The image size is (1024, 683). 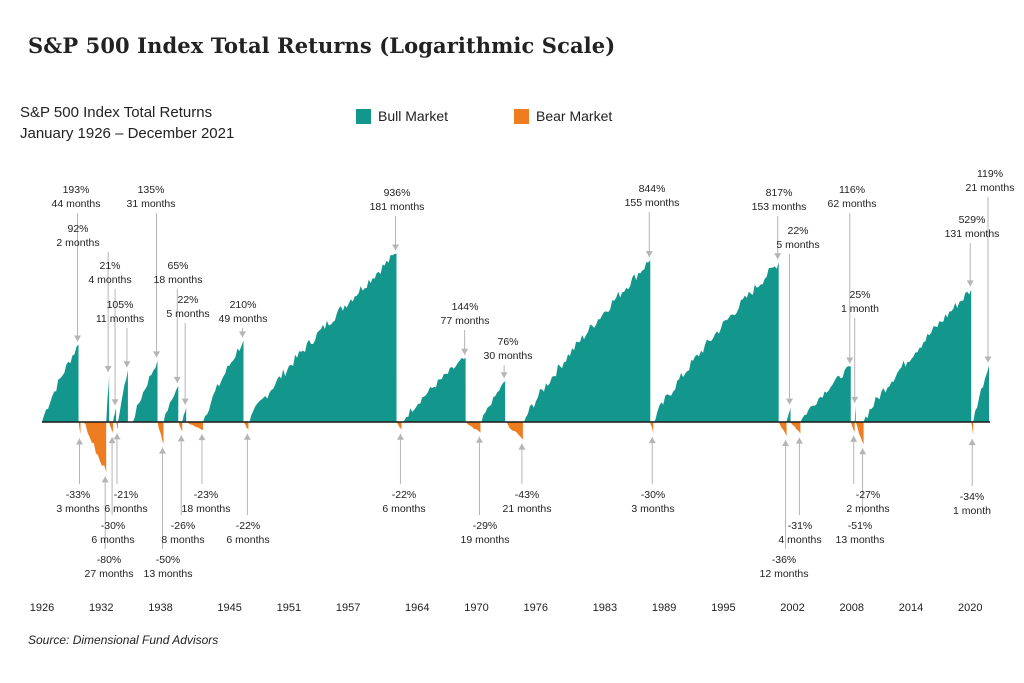 I want to click on x-tick-label: 1983, so click(x=605, y=608).